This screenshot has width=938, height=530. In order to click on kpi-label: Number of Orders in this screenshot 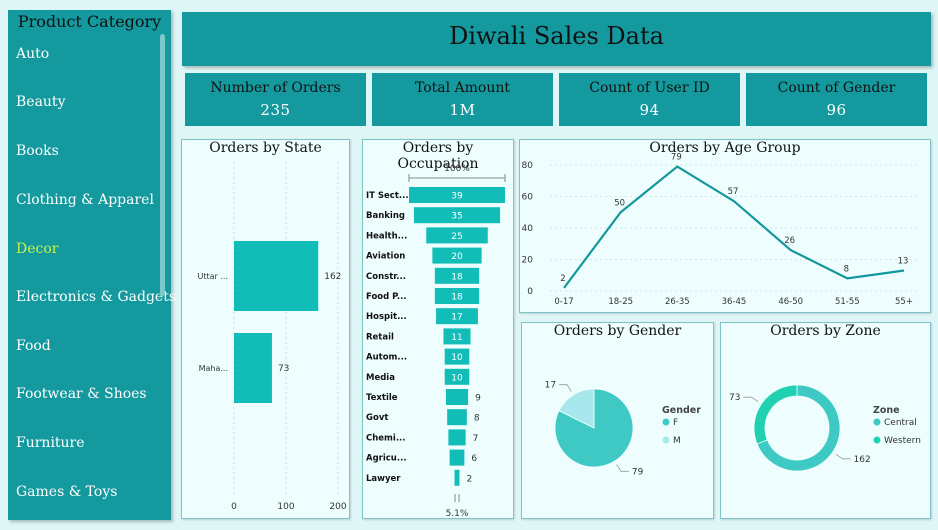, I will do `click(275, 88)`.